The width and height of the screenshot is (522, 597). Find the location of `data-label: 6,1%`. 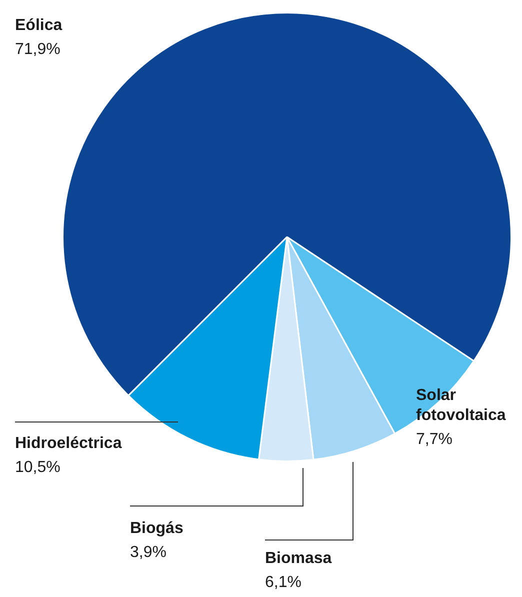

data-label: 6,1% is located at coordinates (283, 582).